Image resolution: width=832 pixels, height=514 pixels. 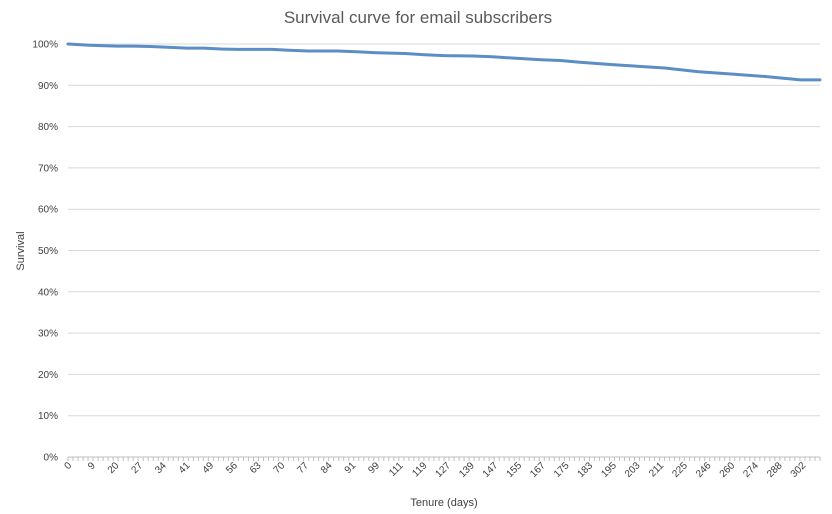 What do you see at coordinates (467, 470) in the screenshot?
I see `x-tick-label: 139` at bounding box center [467, 470].